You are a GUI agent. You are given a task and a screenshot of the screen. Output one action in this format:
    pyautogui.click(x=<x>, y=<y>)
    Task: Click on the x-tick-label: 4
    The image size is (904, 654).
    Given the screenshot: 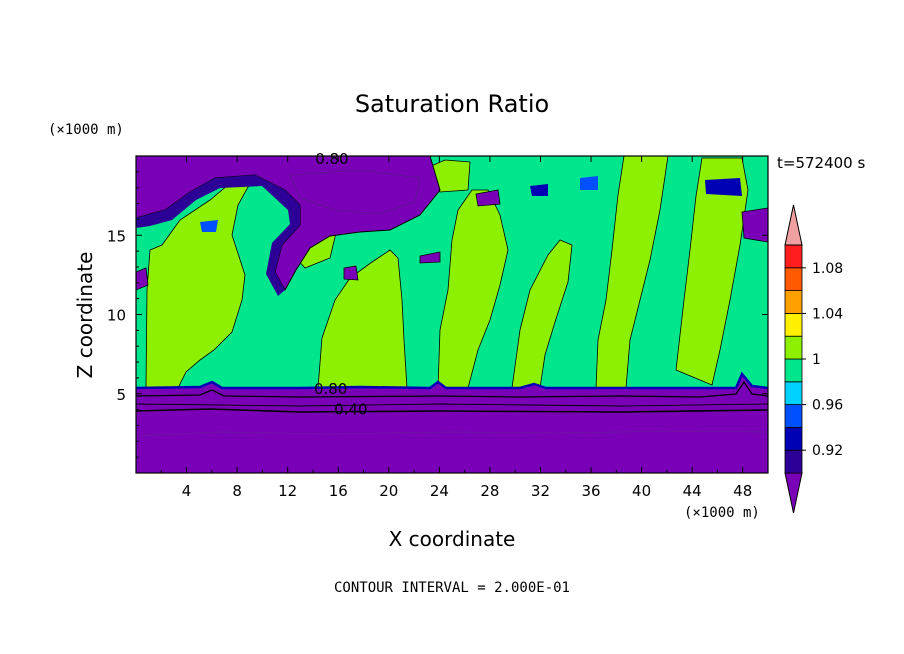 What is the action you would take?
    pyautogui.click(x=187, y=491)
    